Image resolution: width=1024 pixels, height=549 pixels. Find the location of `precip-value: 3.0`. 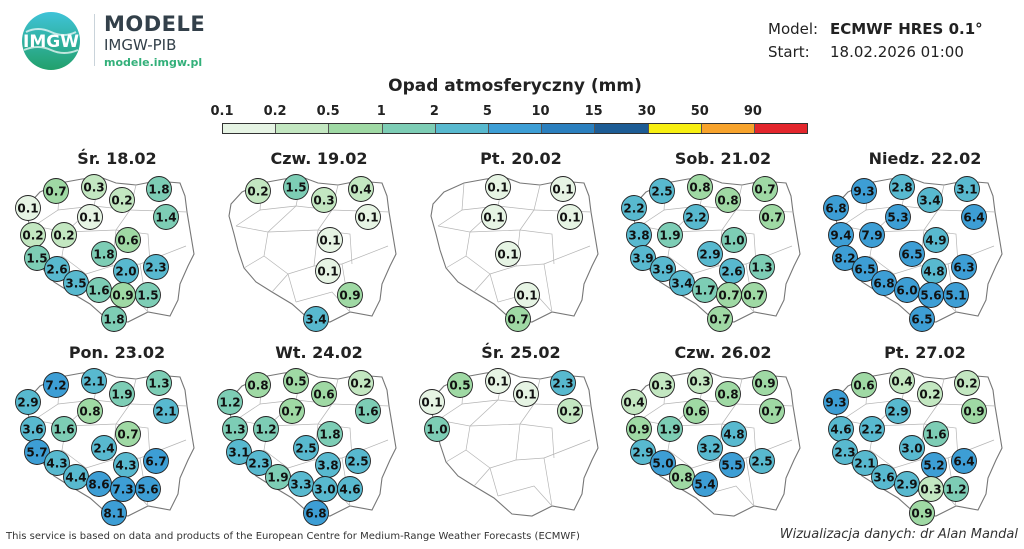

precip-value: 3.0 is located at coordinates (911, 449).